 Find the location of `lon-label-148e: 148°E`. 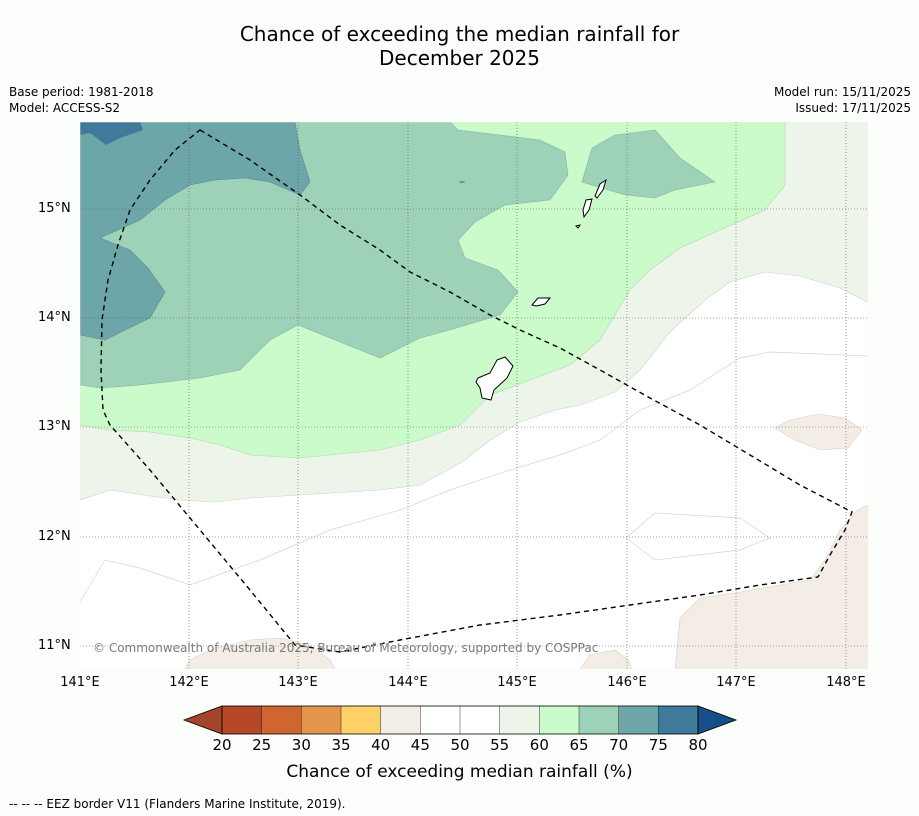

lon-label-148e: 148°E is located at coordinates (846, 682).